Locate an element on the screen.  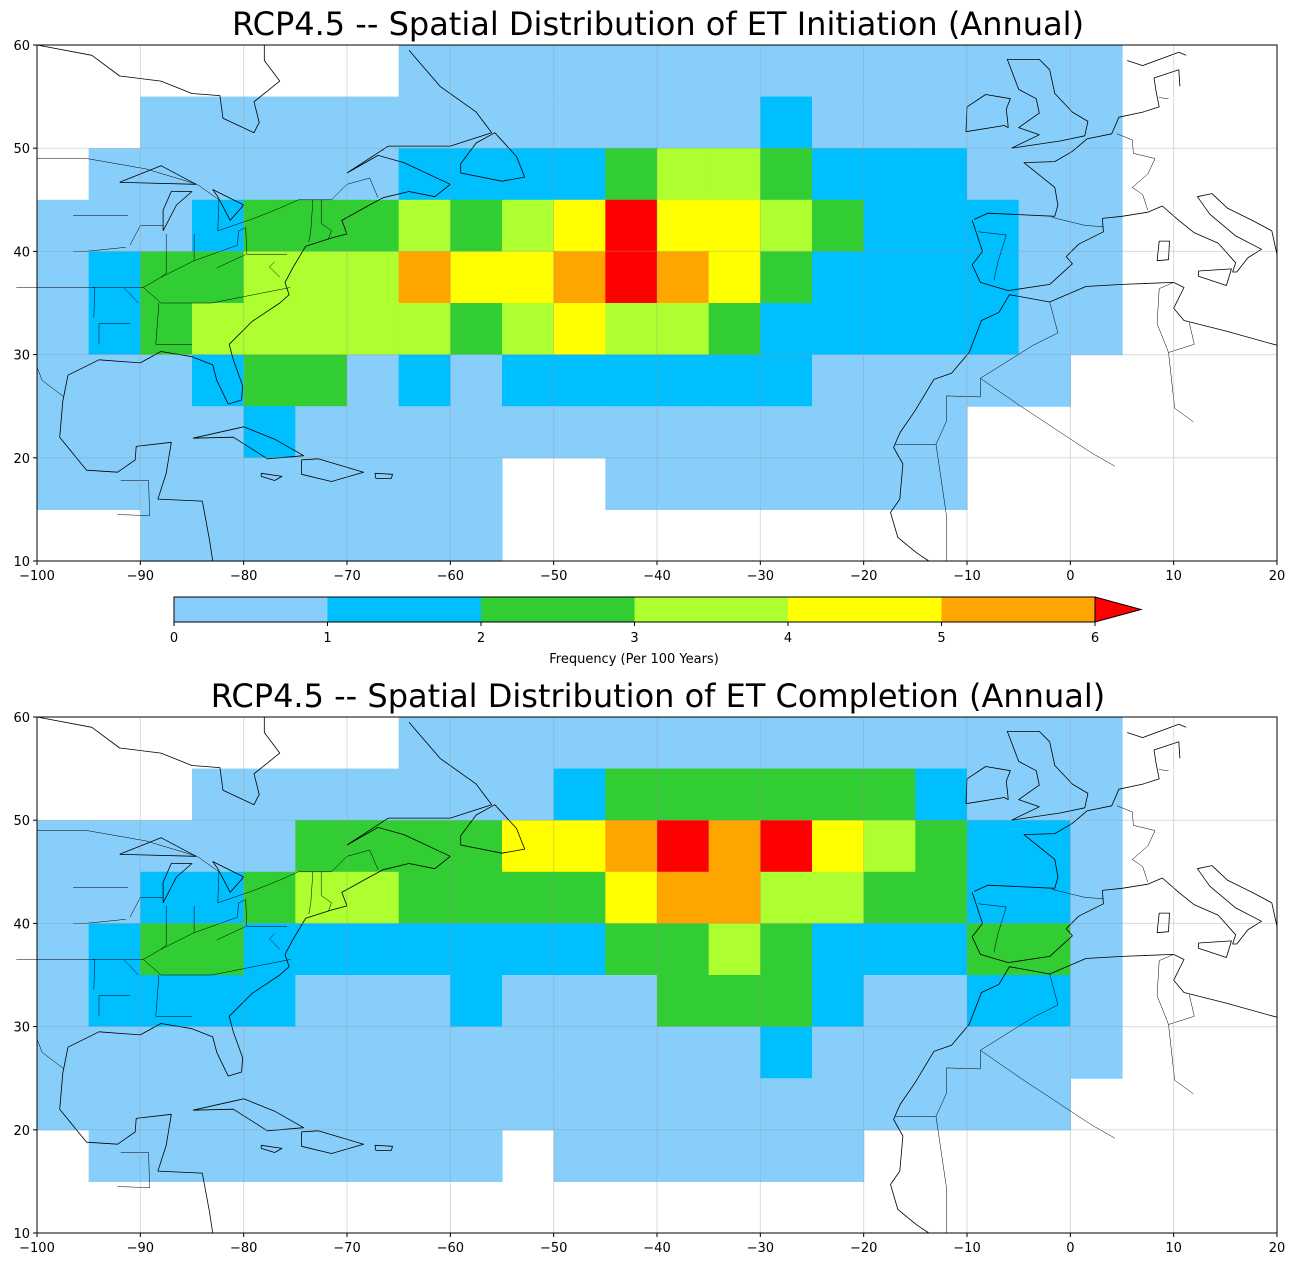
x-tick-label: −10 is located at coordinates (966, 1248).